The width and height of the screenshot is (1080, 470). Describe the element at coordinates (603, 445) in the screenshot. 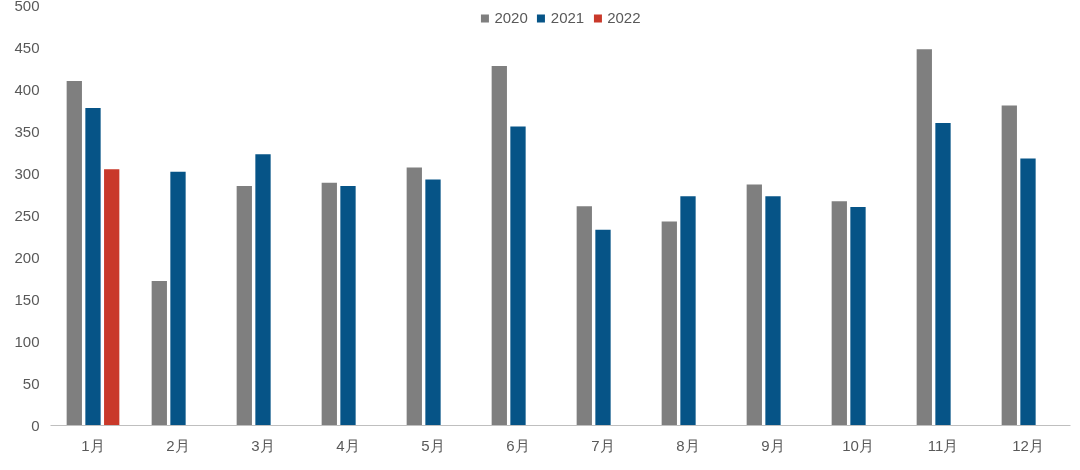

I see `x-tick-label: 7月` at that location.